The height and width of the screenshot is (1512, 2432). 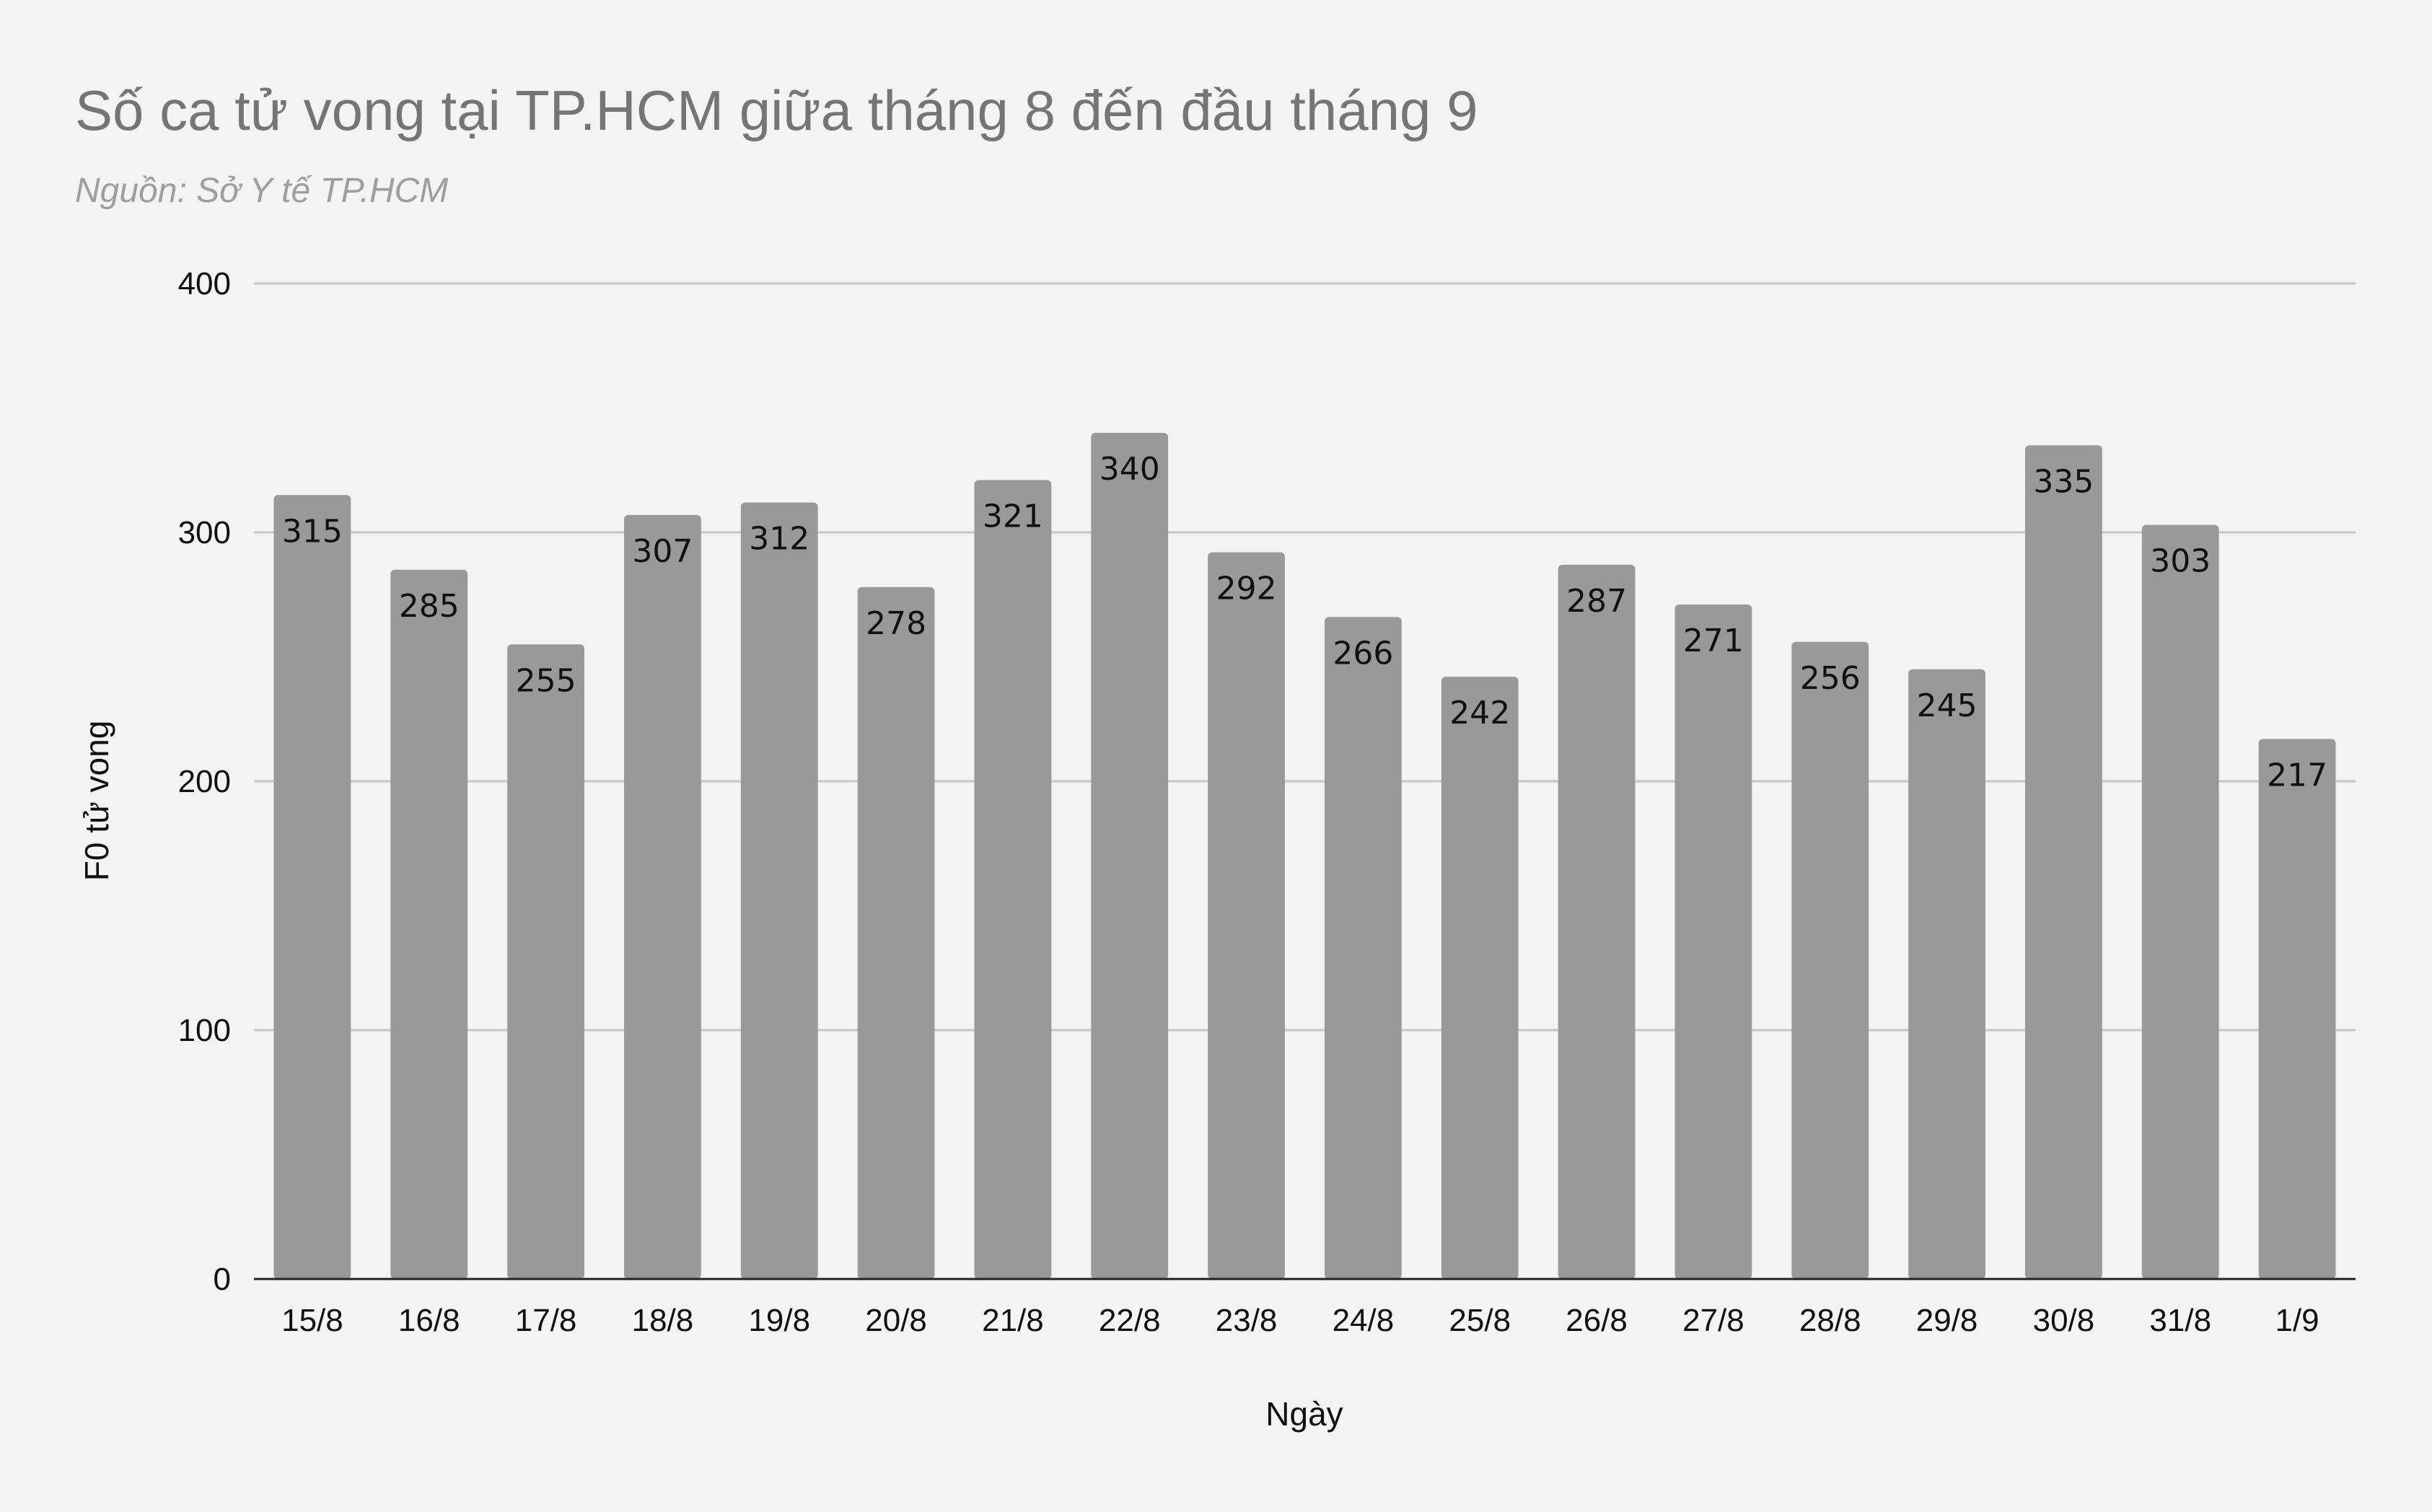 What do you see at coordinates (1714, 641) in the screenshot?
I see `data-label: 271` at bounding box center [1714, 641].